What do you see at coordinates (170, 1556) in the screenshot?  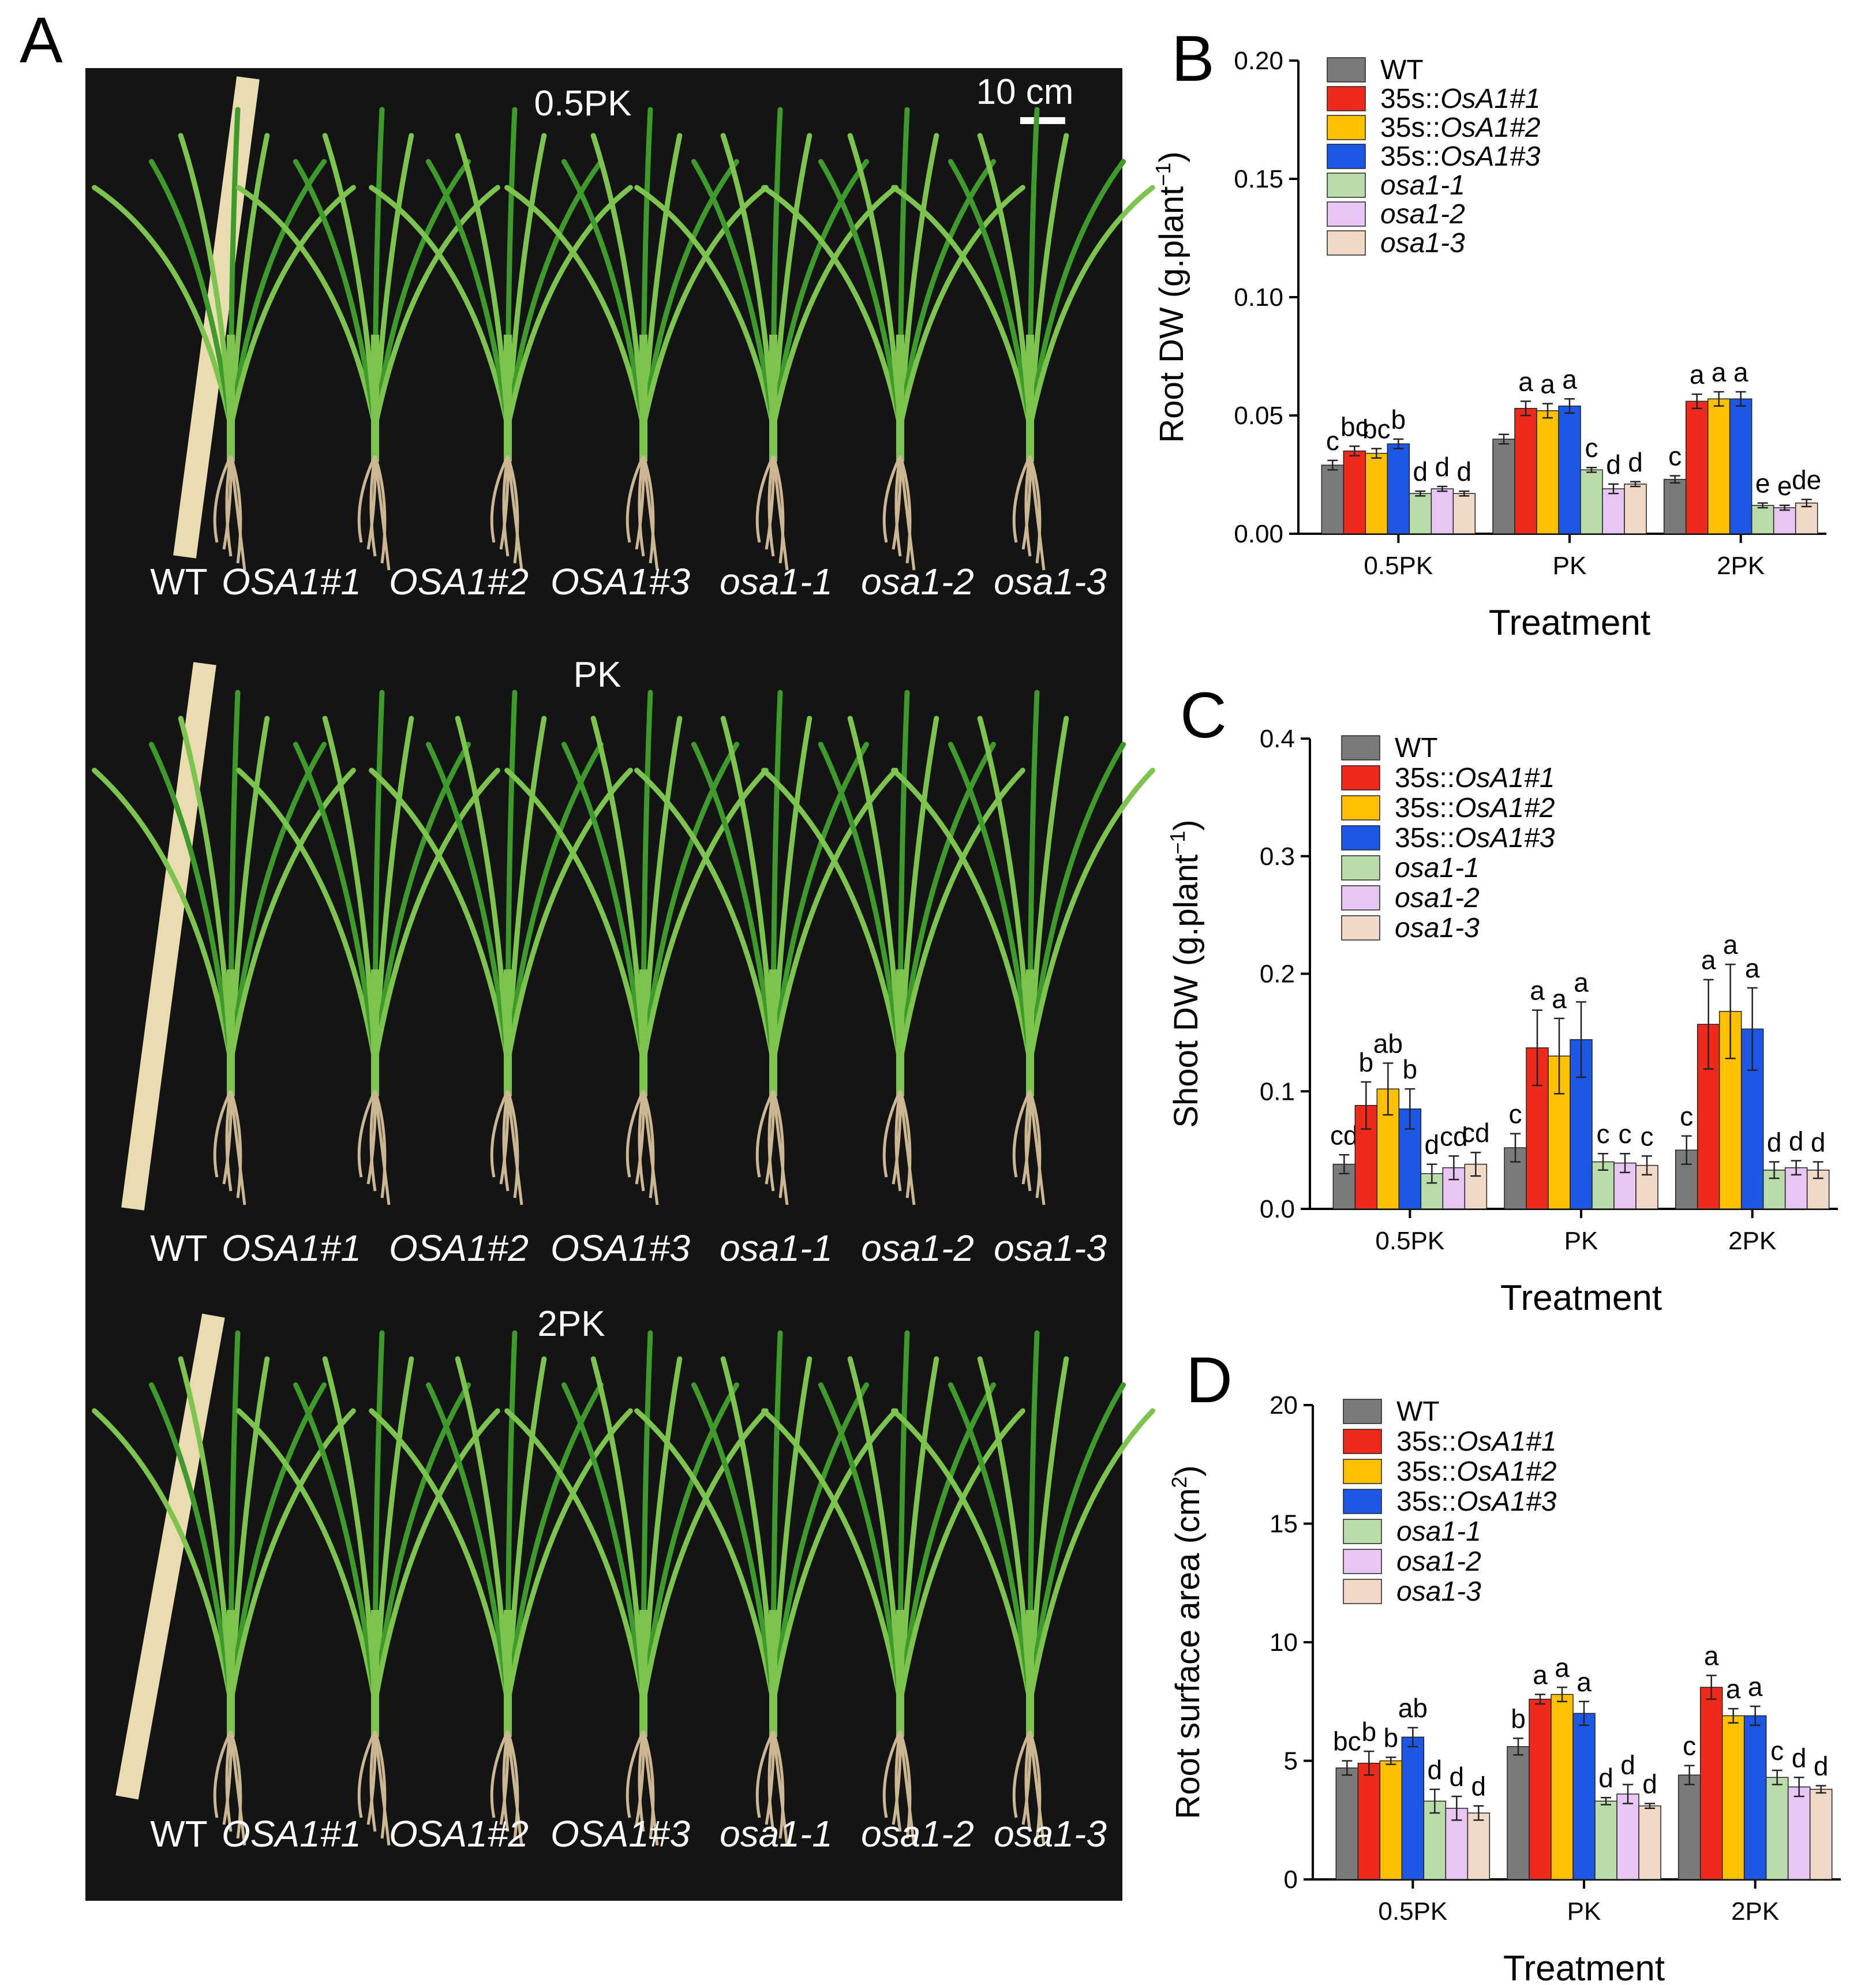 I see `ruler` at bounding box center [170, 1556].